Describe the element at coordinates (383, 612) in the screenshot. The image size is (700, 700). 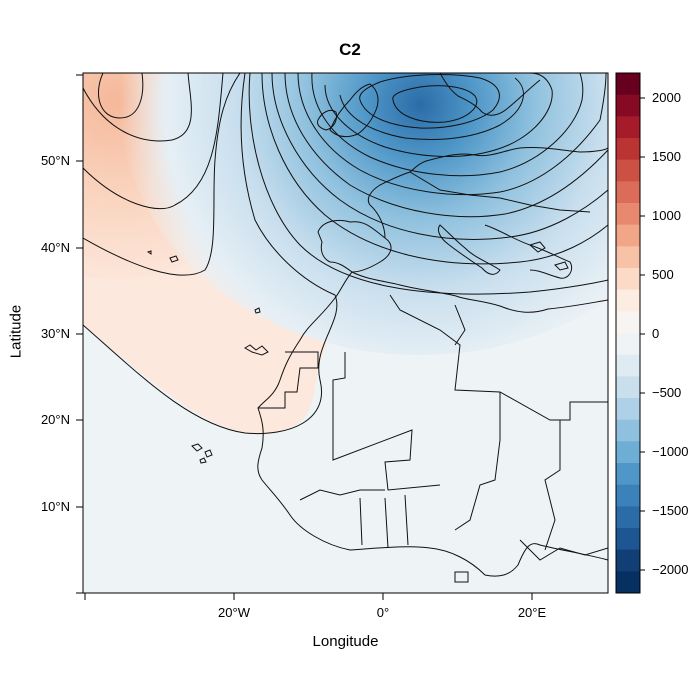
I see `x-tick-label: 0°` at that location.